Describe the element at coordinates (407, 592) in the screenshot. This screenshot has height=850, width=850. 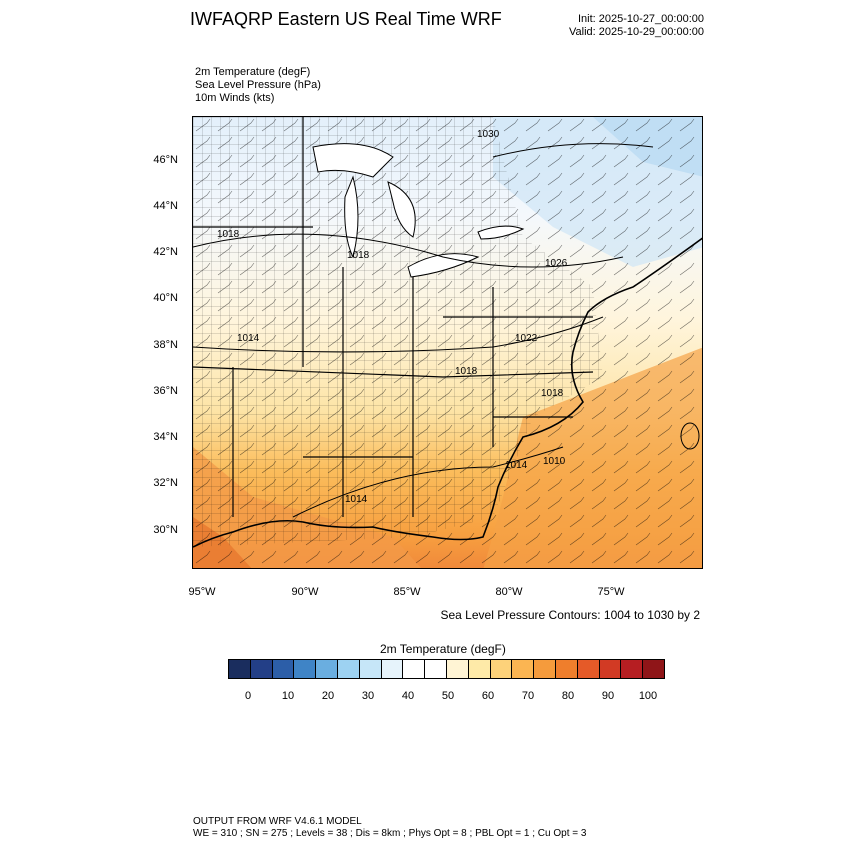
I see `lon-label: 85°W` at that location.